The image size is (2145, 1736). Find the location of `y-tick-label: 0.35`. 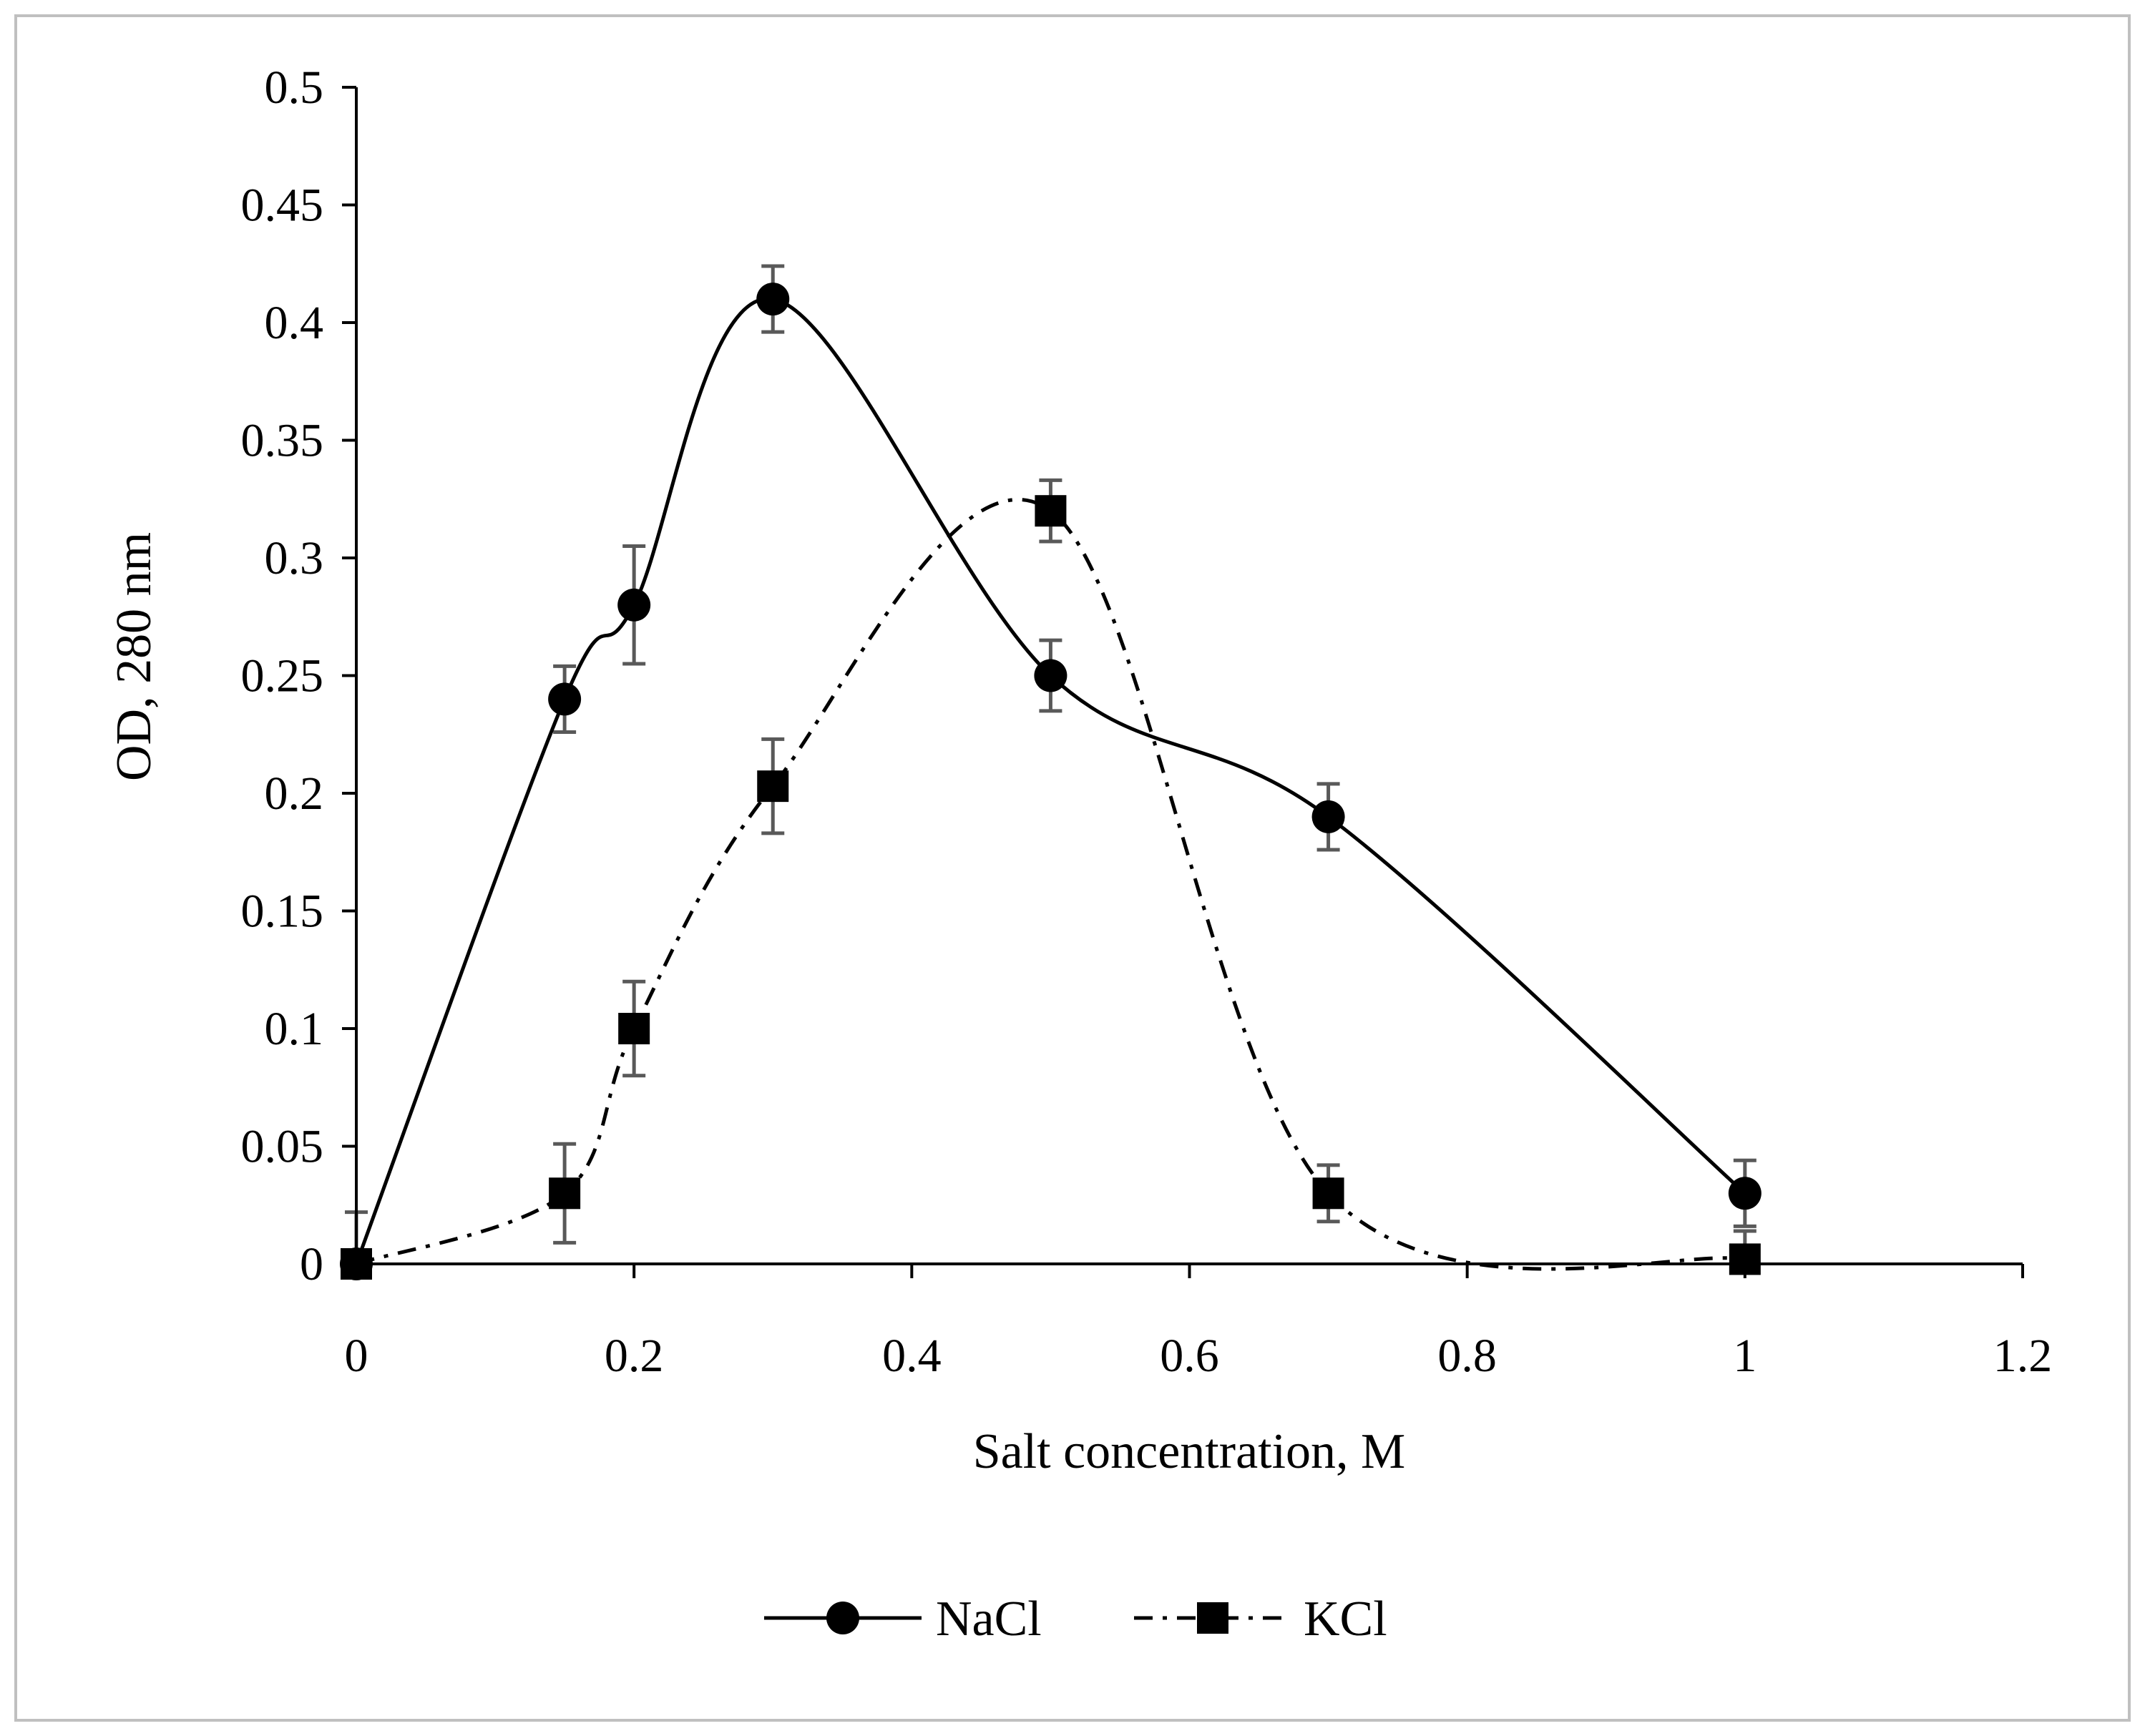

y-tick-label: 0.35 is located at coordinates (282, 441).